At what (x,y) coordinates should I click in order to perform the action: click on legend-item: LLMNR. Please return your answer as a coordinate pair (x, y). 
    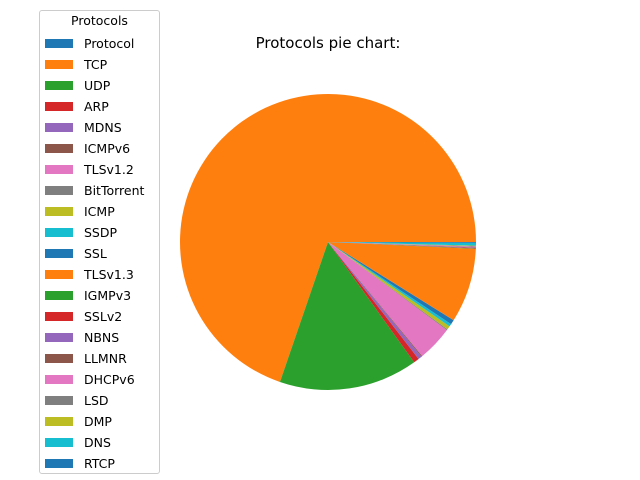
    Looking at the image, I should click on (86, 358).